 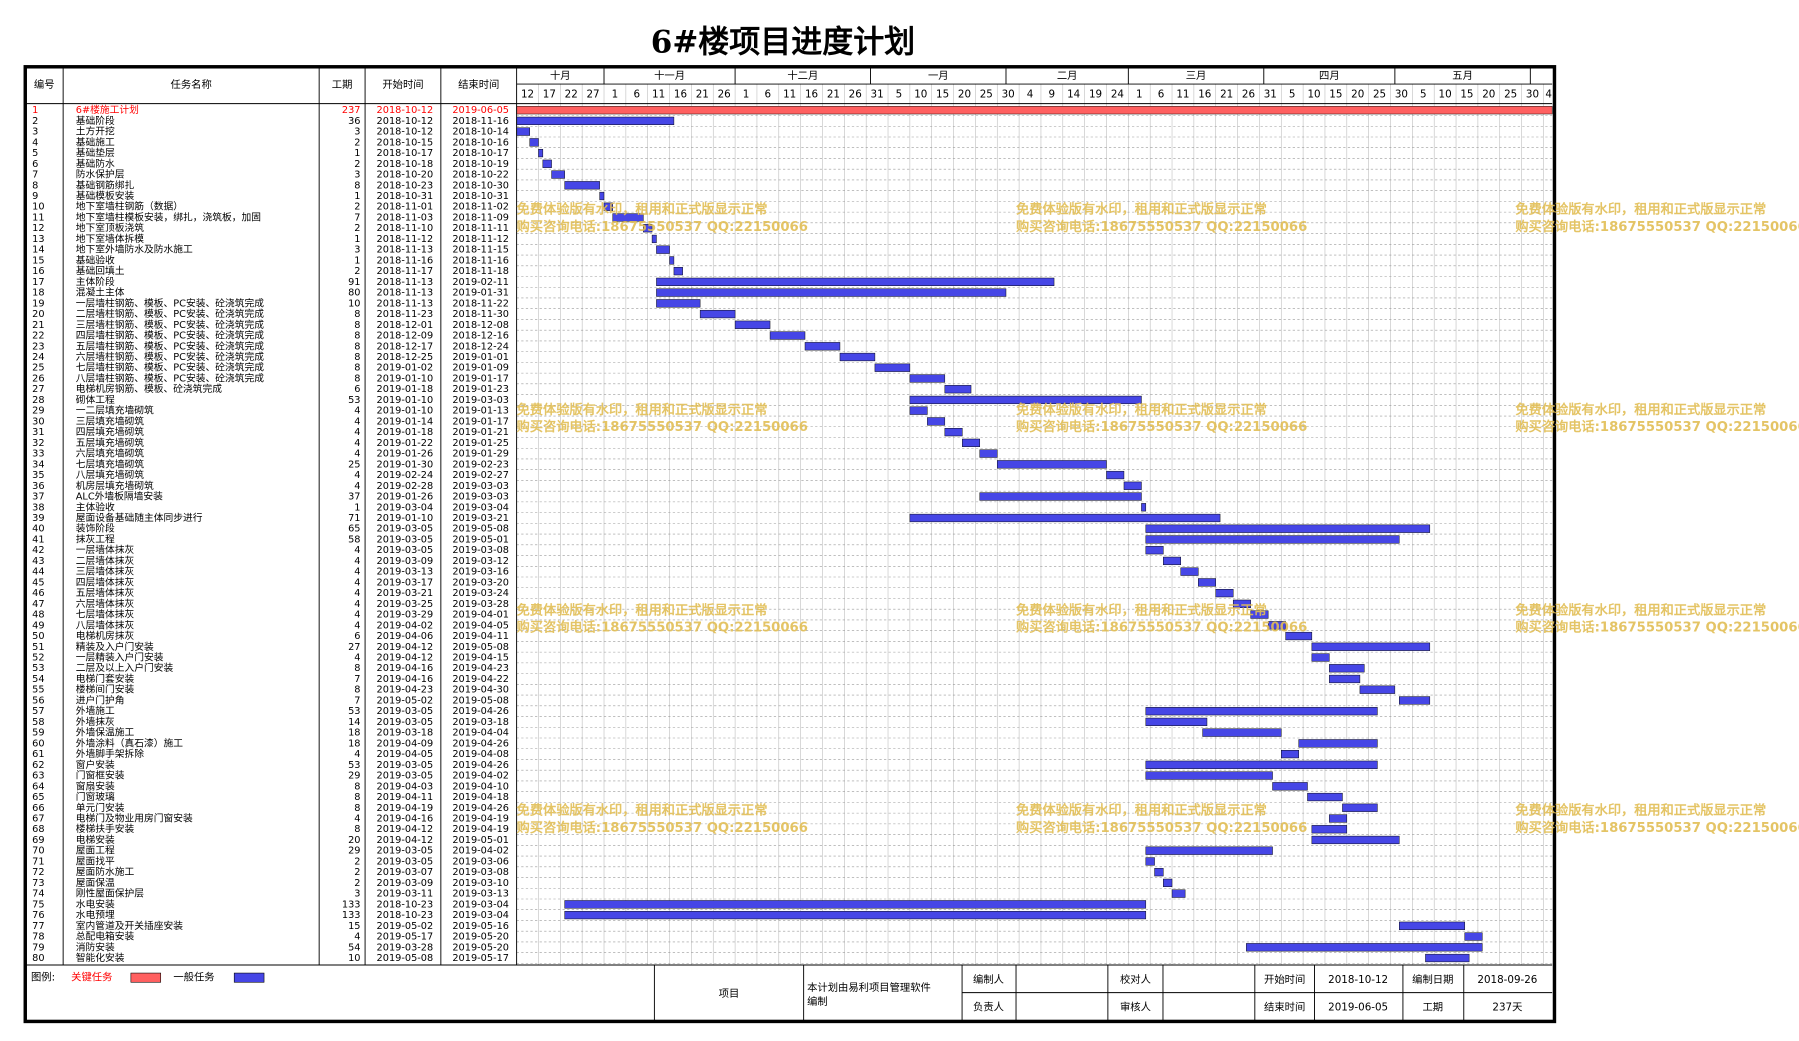 What do you see at coordinates (170, 356) in the screenshot?
I see `task-name: 六层墙柱钢筋、模板、PC安装、砼浇筑完成` at bounding box center [170, 356].